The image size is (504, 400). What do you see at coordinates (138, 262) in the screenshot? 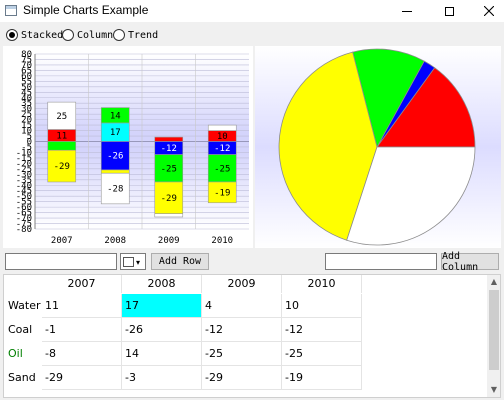
I see `dropdown-arrow-icon: ▾` at bounding box center [138, 262].